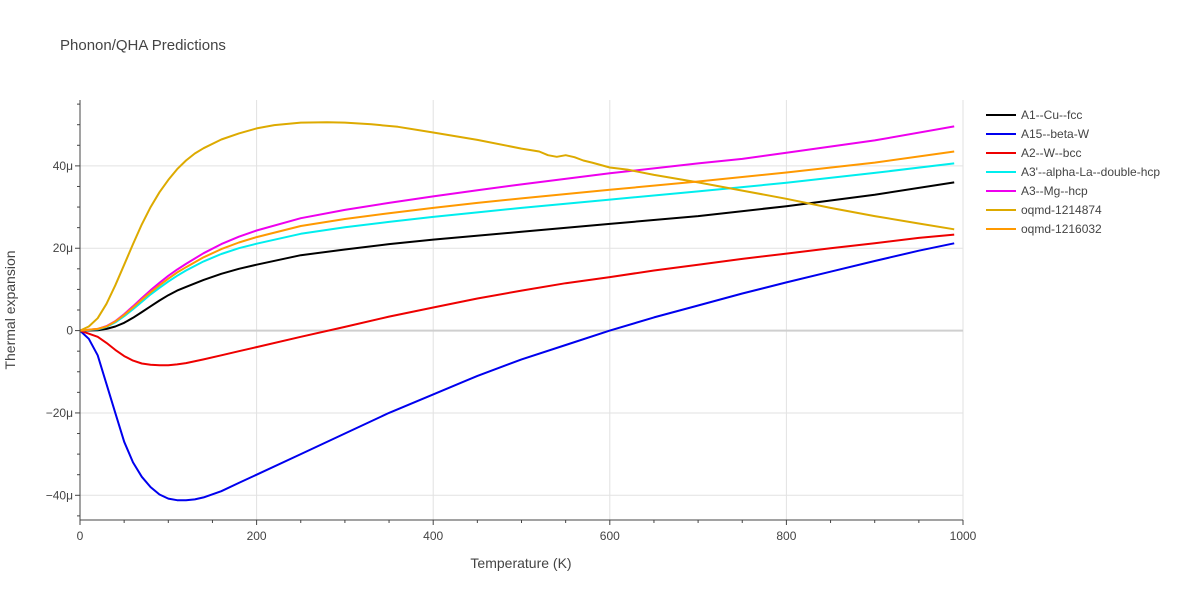 This screenshot has width=1200, height=600. What do you see at coordinates (527, 536) in the screenshot?
I see `x-axis-ticks: 0 200 400 600 800 1000` at bounding box center [527, 536].